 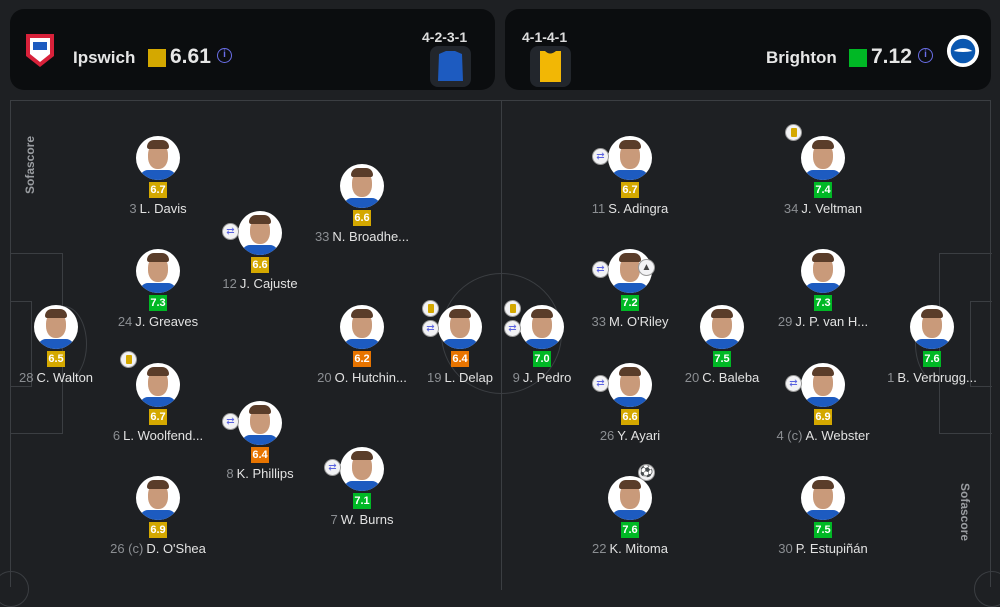 I want to click on player-number: 6, so click(x=116, y=435).